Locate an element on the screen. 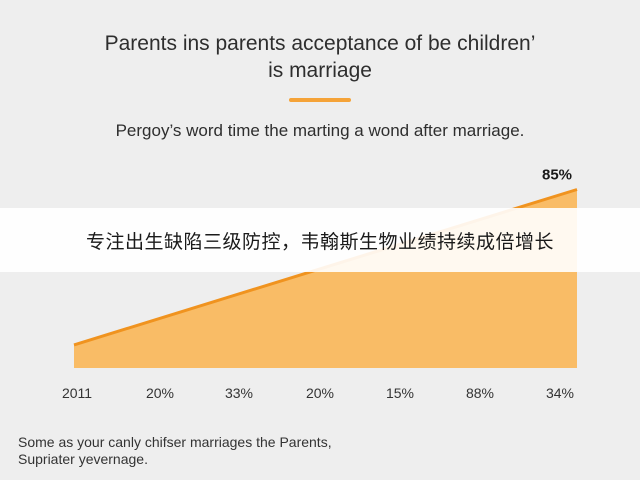  x-tick-label: 15% is located at coordinates (400, 393).